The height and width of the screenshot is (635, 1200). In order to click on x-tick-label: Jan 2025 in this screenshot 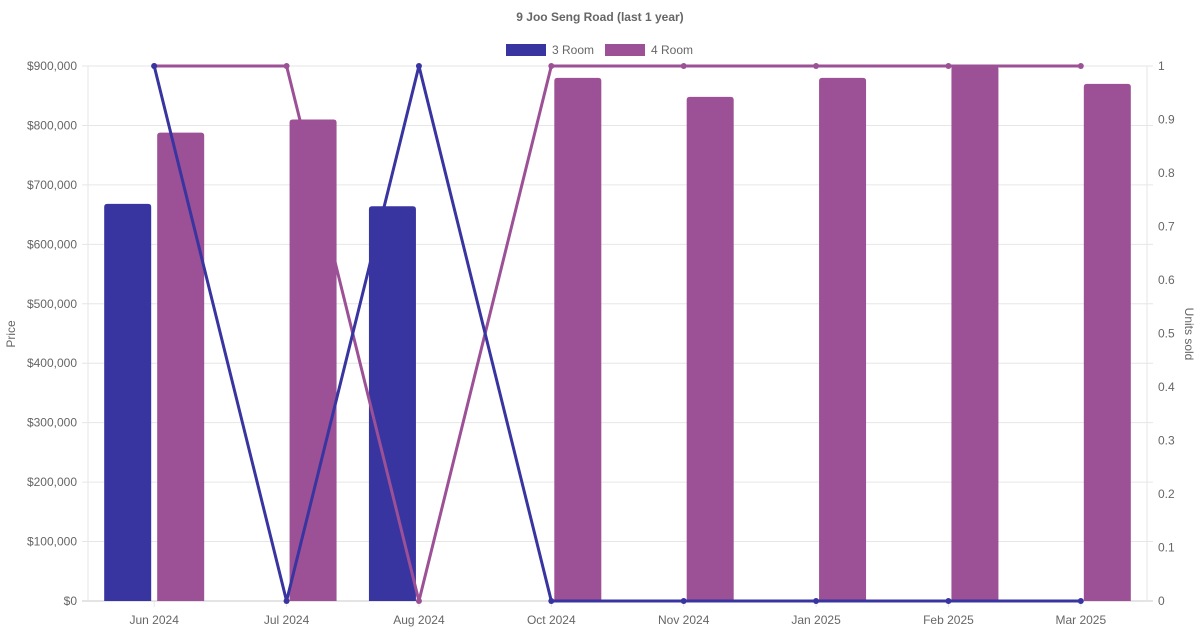, I will do `click(816, 620)`.